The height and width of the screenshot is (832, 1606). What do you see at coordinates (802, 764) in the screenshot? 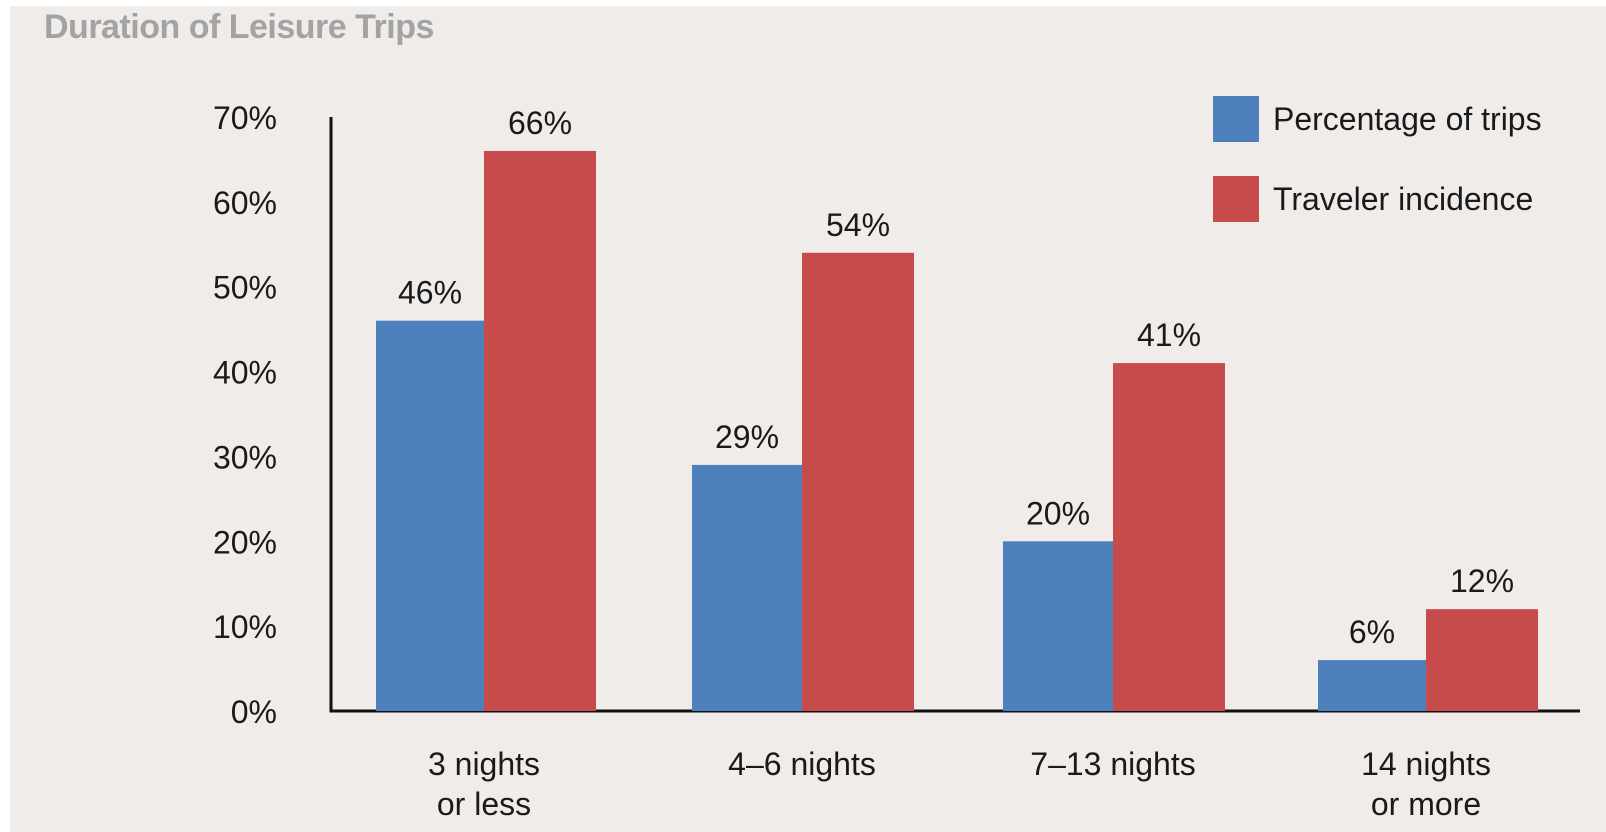
I see `x-category-label: 4–6 nights` at bounding box center [802, 764].